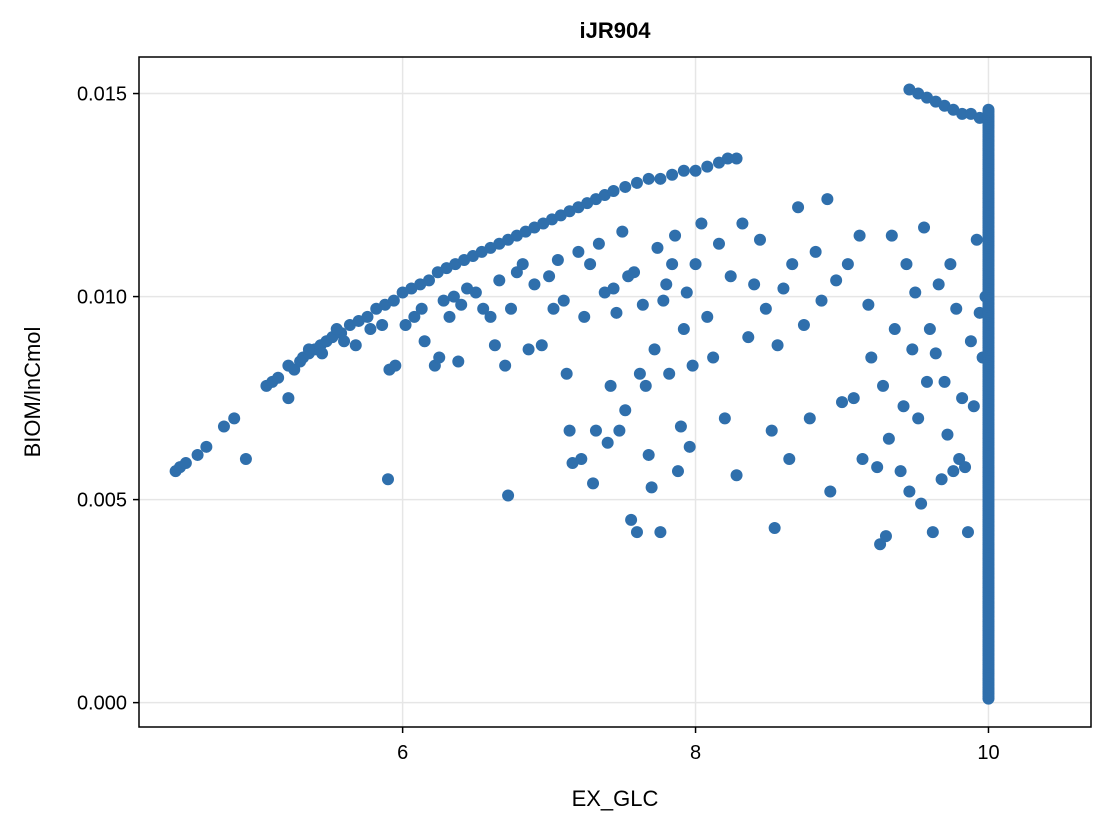 The image size is (1112, 832). I want to click on y-tick-label: 0.000, so click(102, 704).